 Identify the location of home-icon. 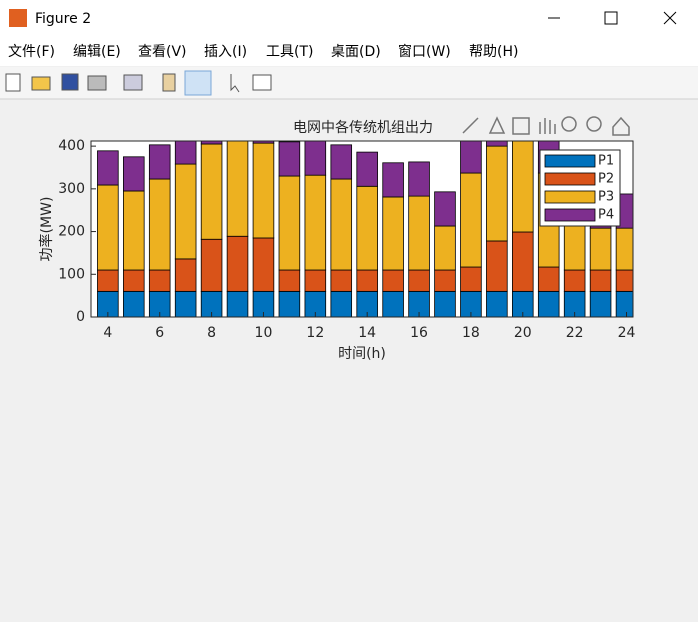
(621, 126).